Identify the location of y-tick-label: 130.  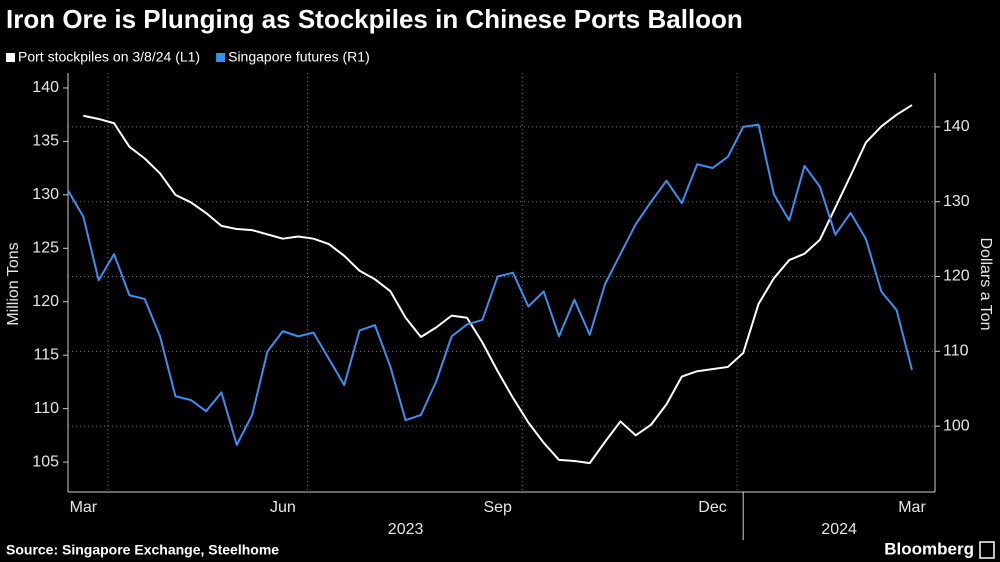
(45, 194).